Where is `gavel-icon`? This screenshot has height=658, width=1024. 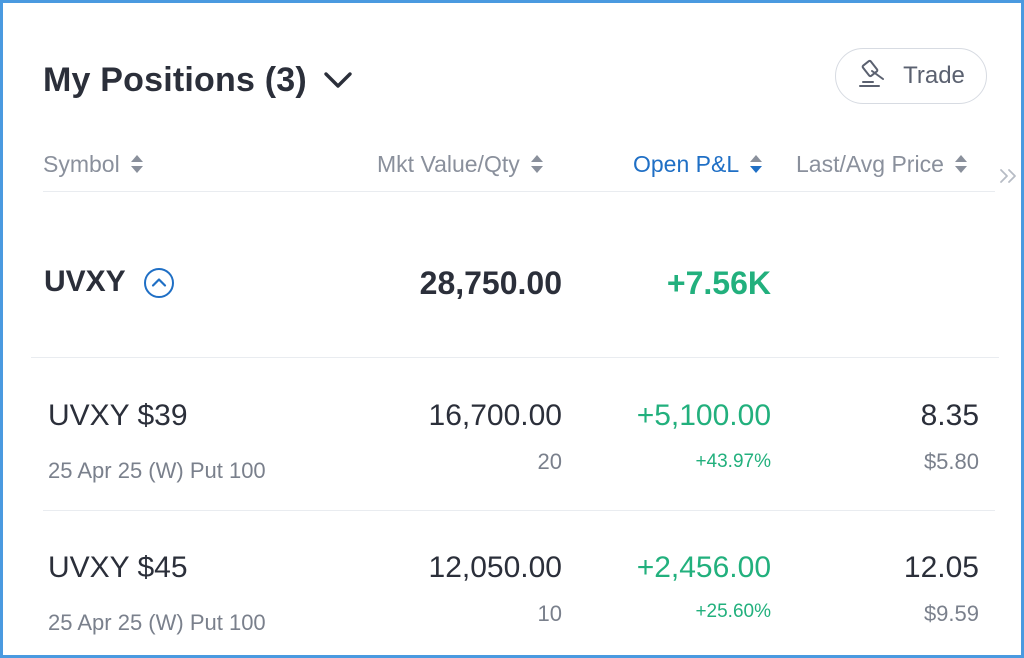 gavel-icon is located at coordinates (874, 76).